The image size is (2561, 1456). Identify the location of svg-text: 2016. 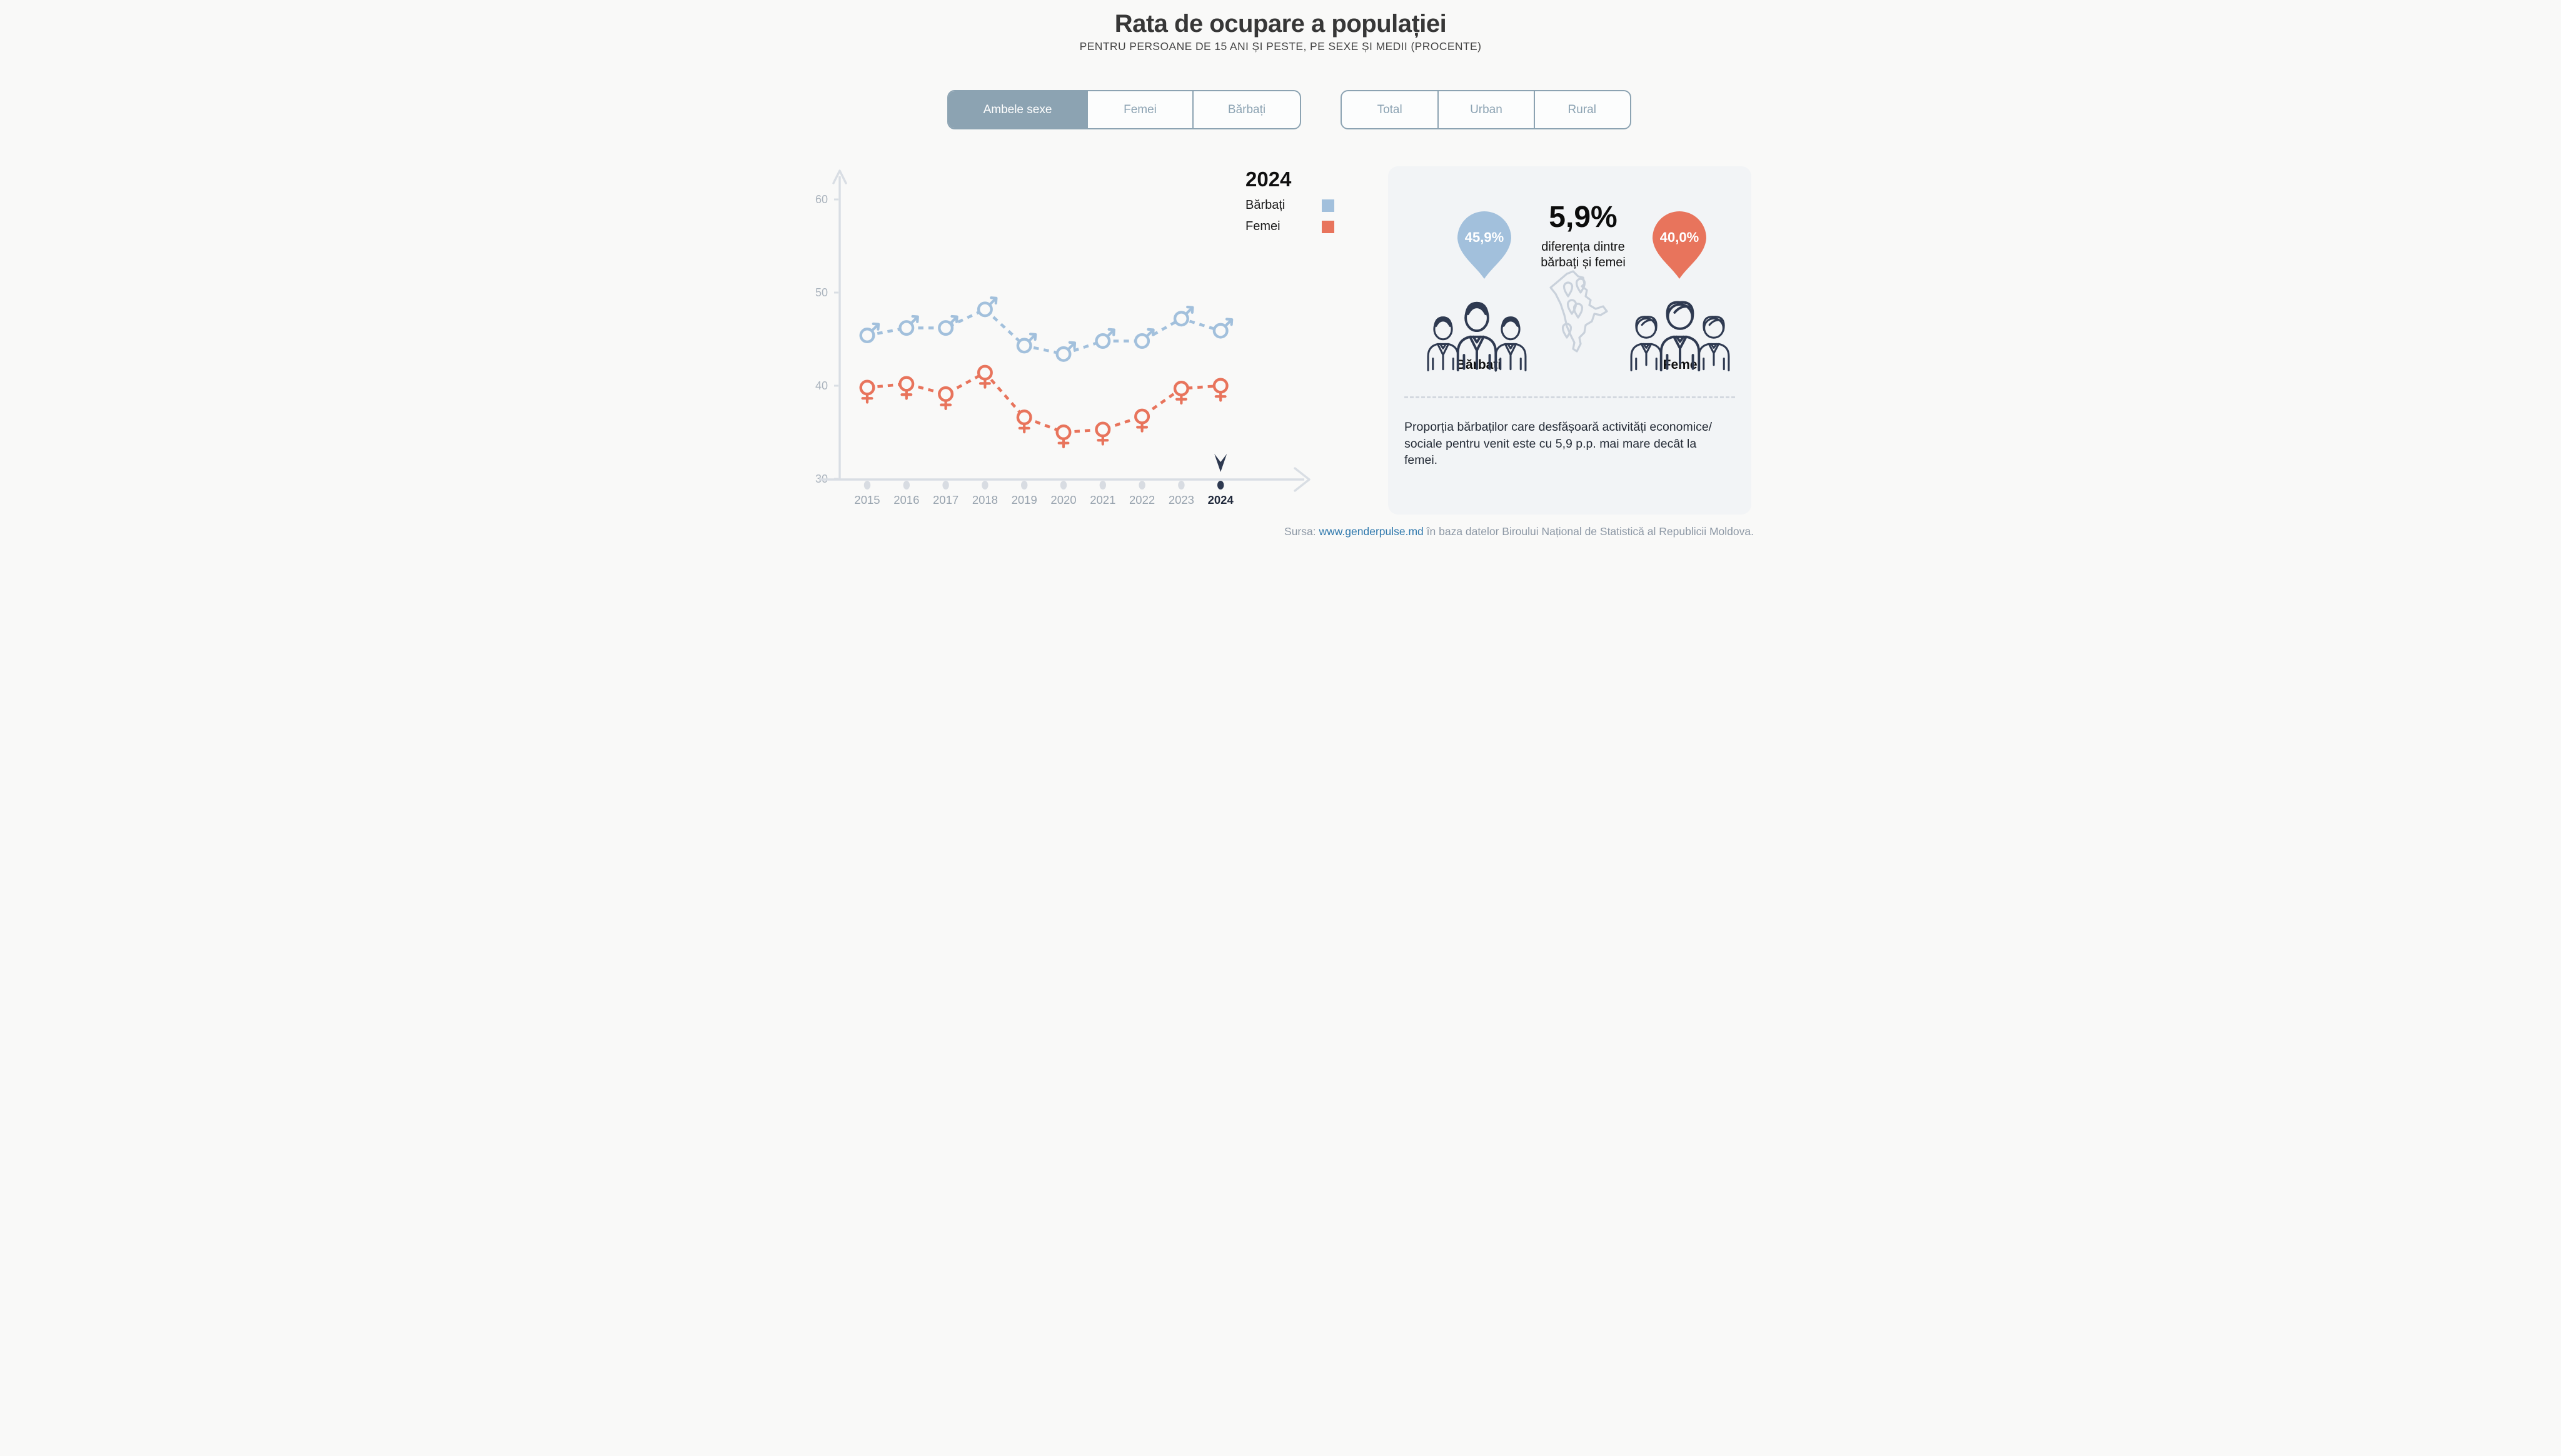
(906, 499).